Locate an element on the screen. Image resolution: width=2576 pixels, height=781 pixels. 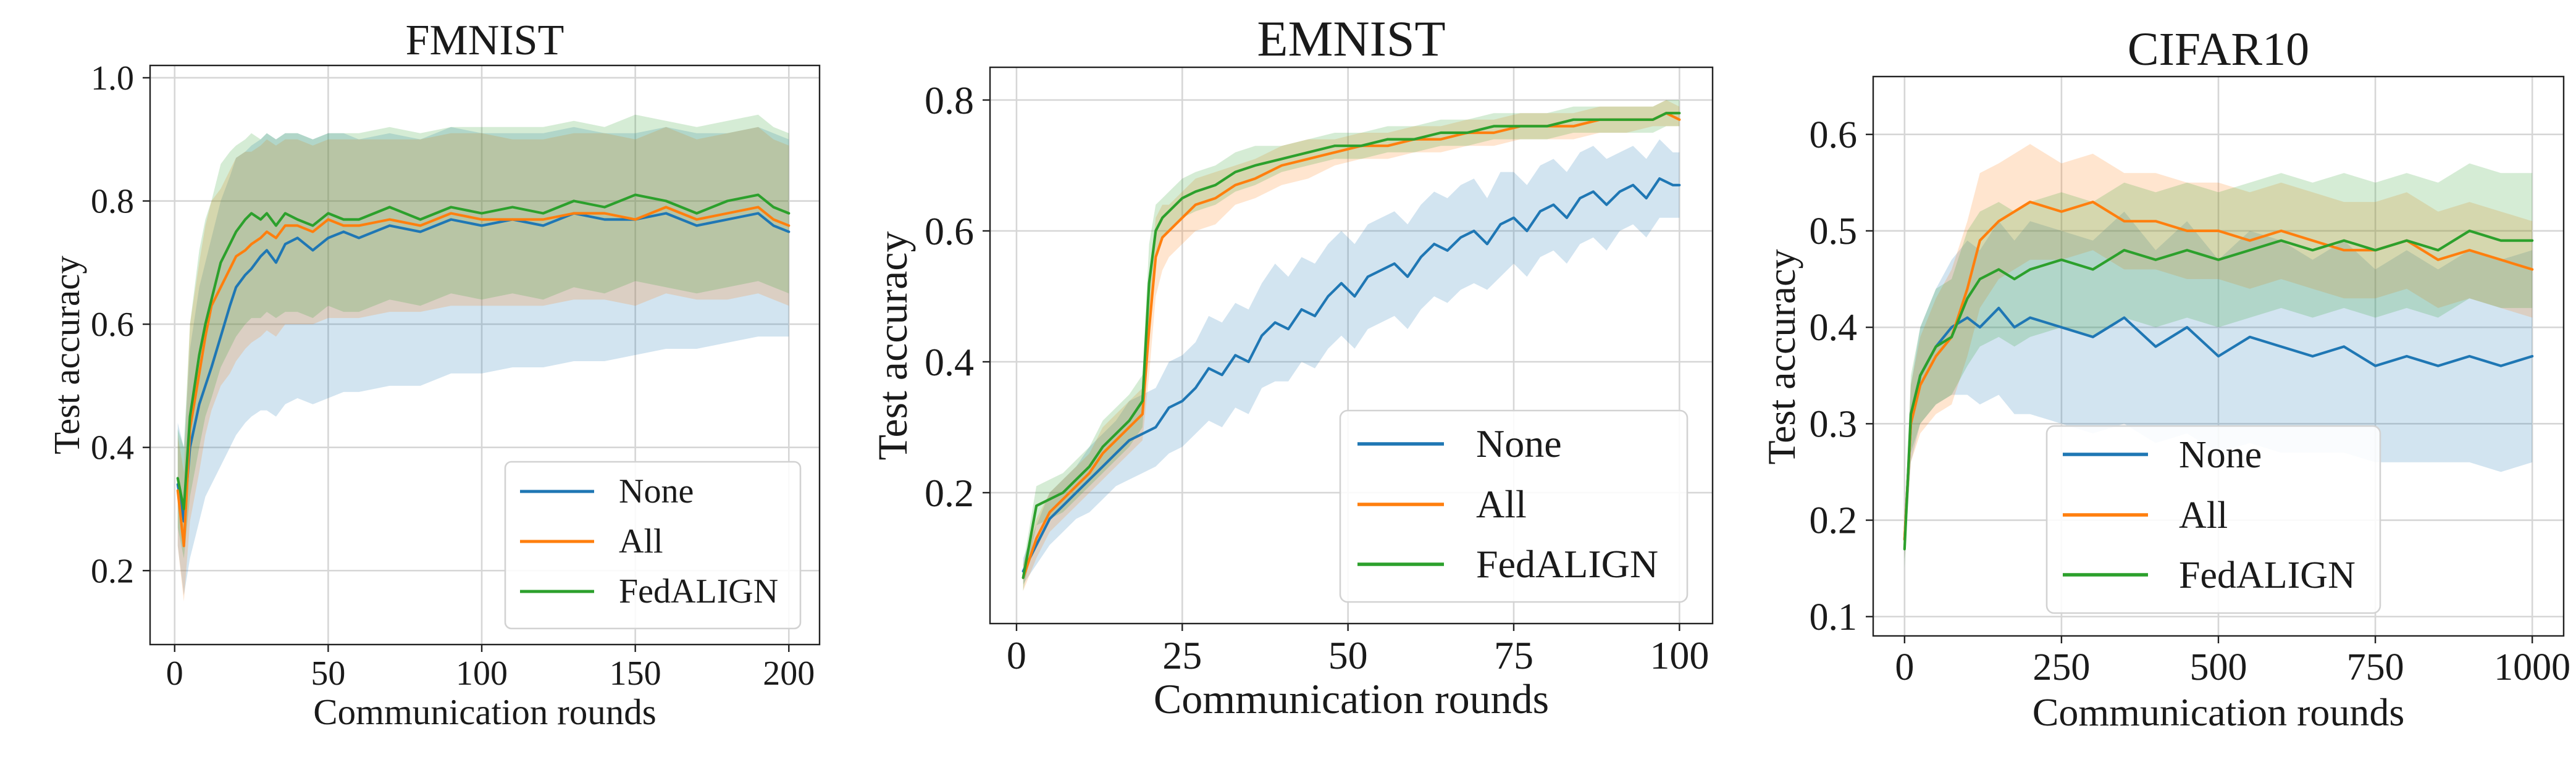
bands-cifar10 is located at coordinates (2218, 356).